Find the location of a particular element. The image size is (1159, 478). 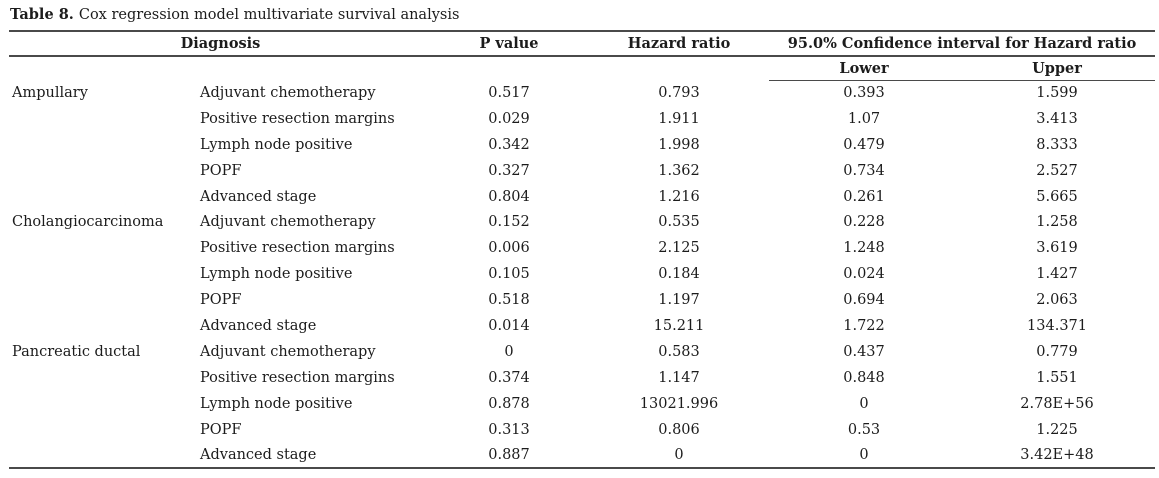

ci-upper-cell: 2.78E+56 is located at coordinates (1057, 403).